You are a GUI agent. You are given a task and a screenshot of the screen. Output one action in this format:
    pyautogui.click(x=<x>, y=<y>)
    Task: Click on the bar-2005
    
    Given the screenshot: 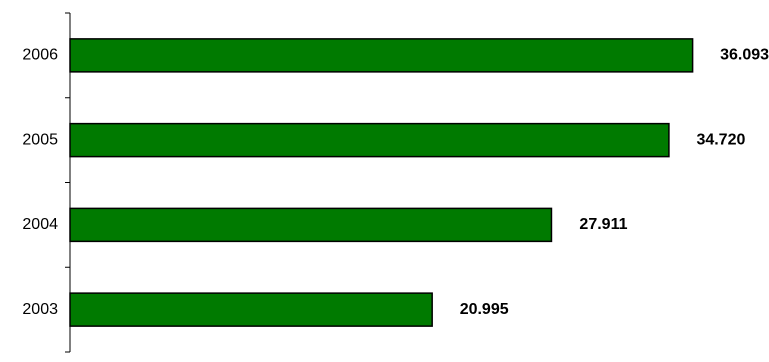 What is the action you would take?
    pyautogui.click(x=369, y=140)
    